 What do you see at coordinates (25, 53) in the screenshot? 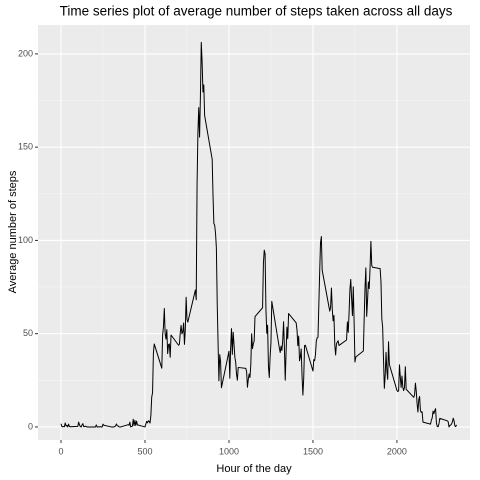
I see `y-tick-label: 200` at bounding box center [25, 53].